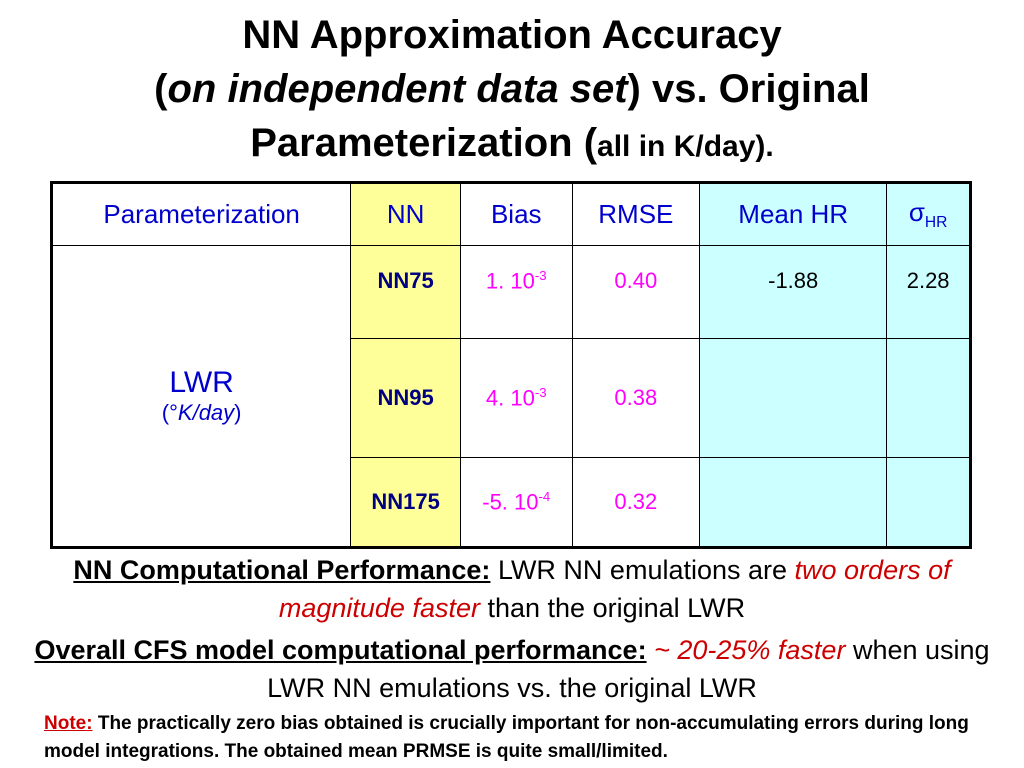 The width and height of the screenshot is (1024, 768). Describe the element at coordinates (793, 214) in the screenshot. I see `header-mean-hr: Mean HR` at that location.